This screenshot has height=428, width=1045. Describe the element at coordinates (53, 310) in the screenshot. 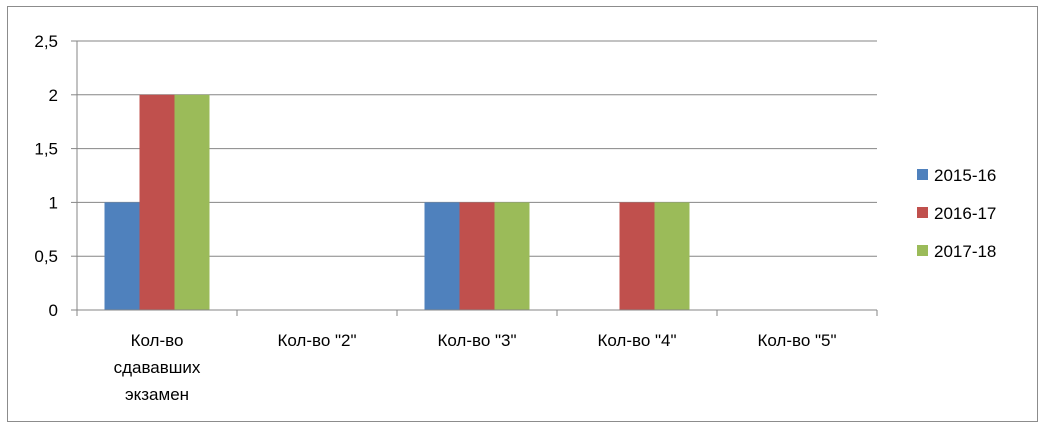

I see `y-tick-label: 0` at that location.